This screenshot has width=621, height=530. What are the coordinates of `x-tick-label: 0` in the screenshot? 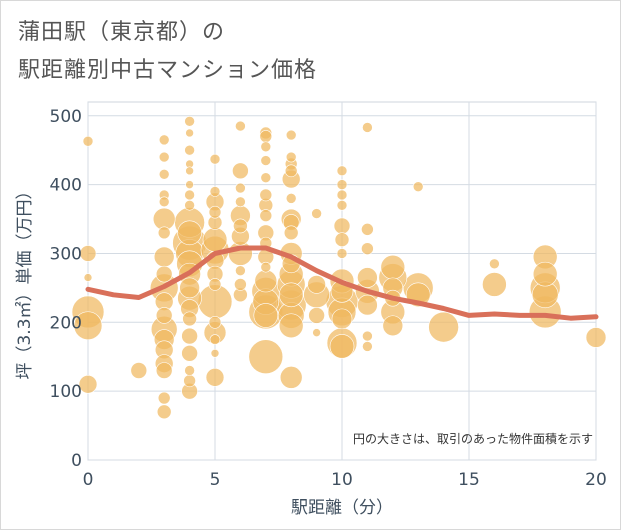 It's located at (88, 480).